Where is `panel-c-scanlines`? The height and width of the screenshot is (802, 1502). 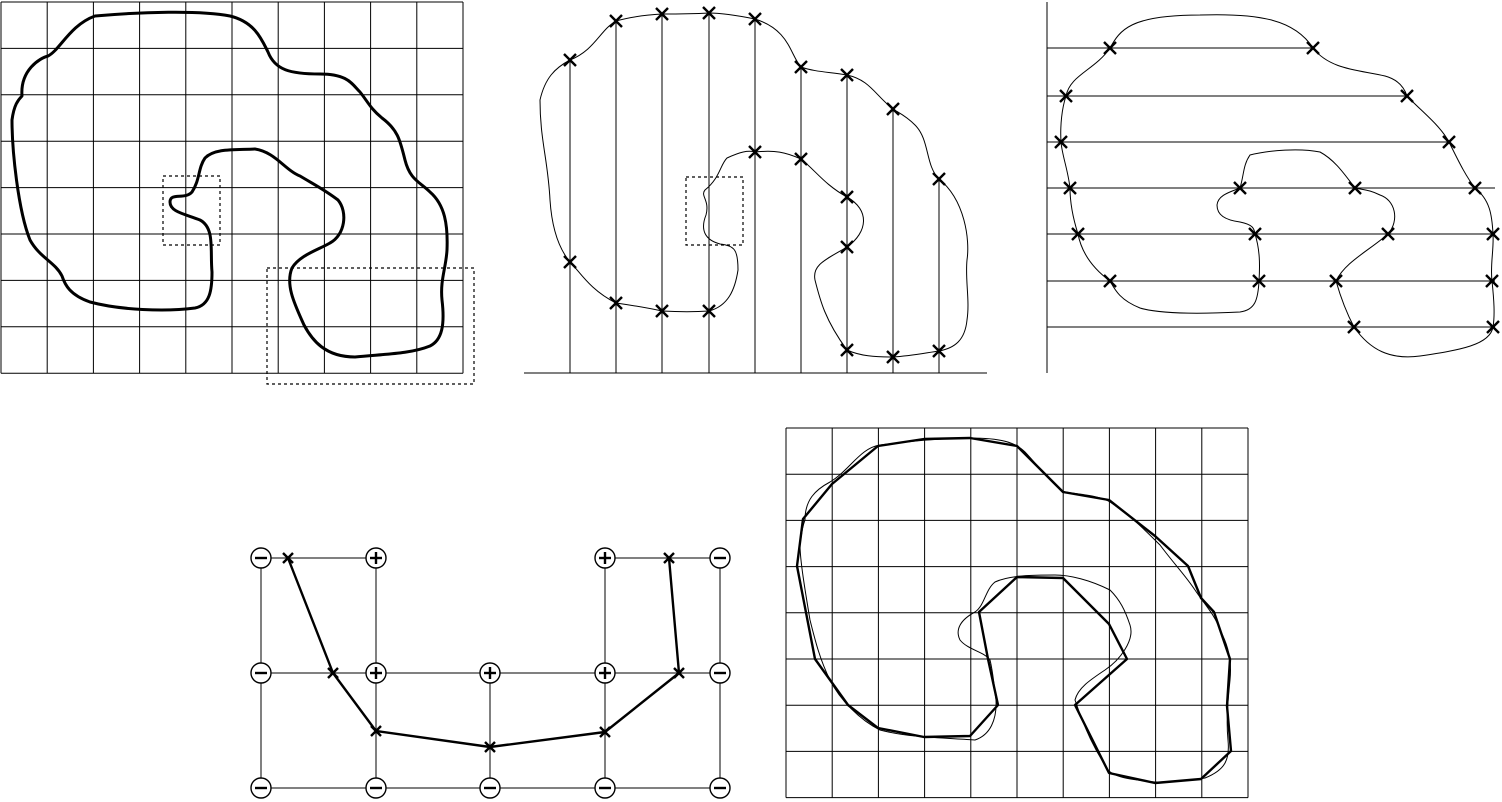 panel-c-scanlines is located at coordinates (1271, 187).